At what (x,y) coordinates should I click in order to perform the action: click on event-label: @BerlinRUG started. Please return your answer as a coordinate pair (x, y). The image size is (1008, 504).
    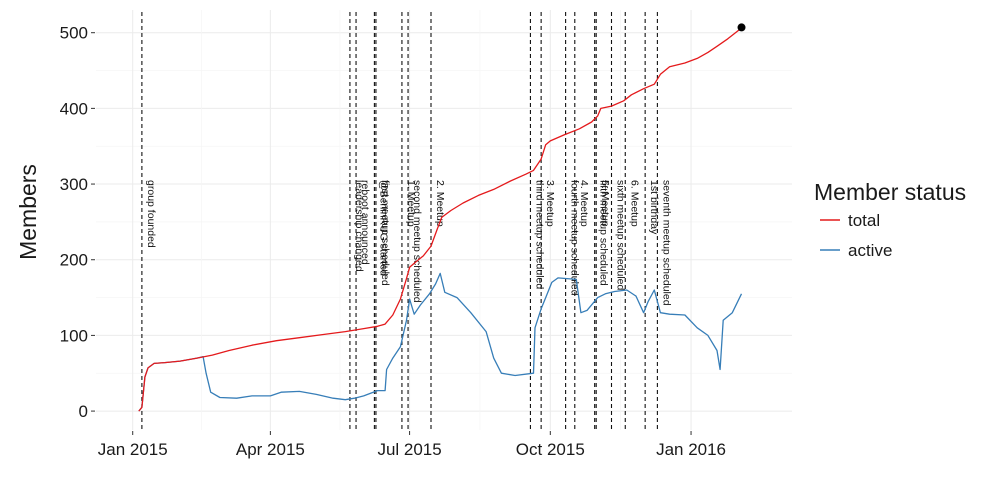
    Looking at the image, I should click on (383, 228).